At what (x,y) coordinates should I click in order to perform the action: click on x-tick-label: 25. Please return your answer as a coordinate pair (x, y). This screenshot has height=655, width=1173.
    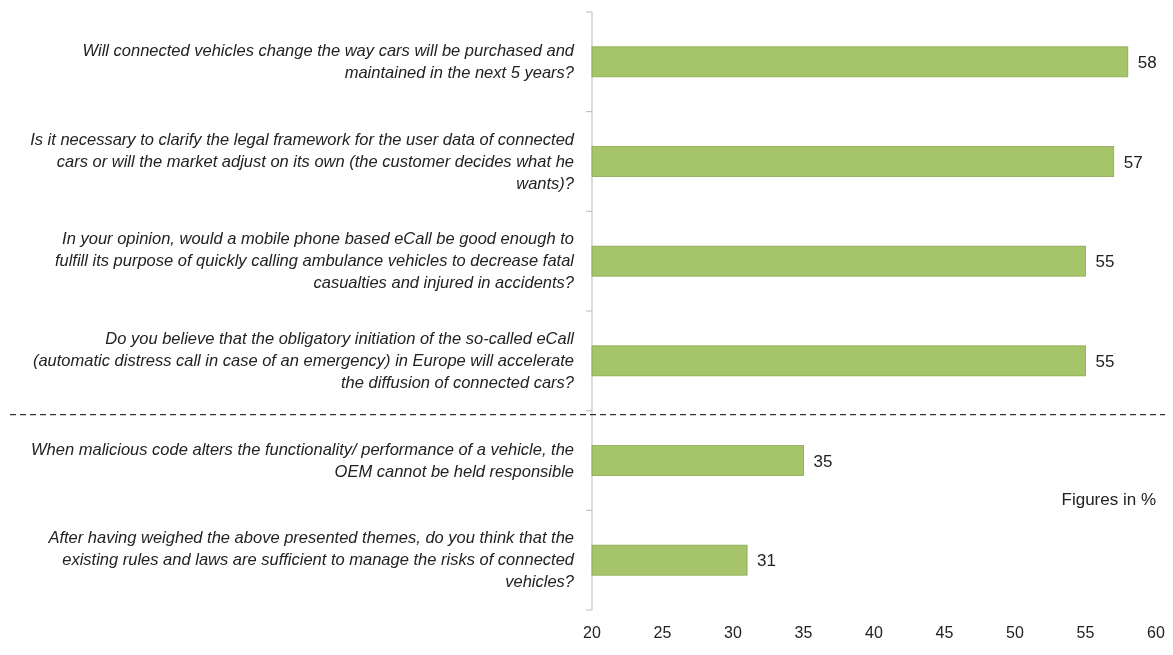
    Looking at the image, I should click on (662, 632).